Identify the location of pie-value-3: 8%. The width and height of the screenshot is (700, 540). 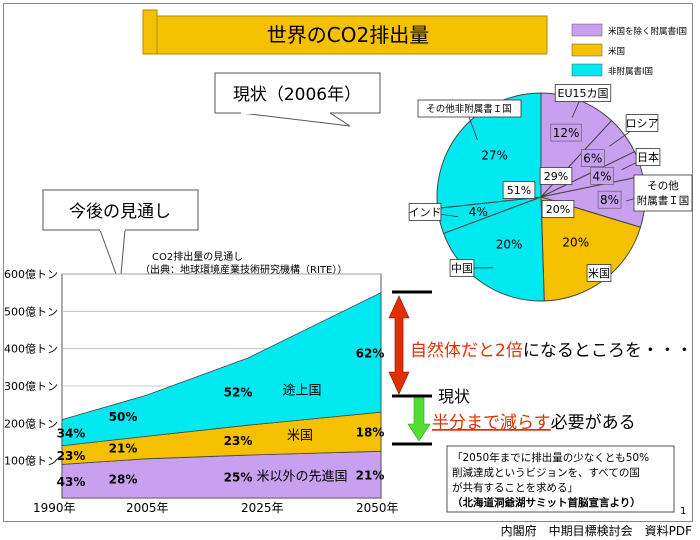
(609, 200).